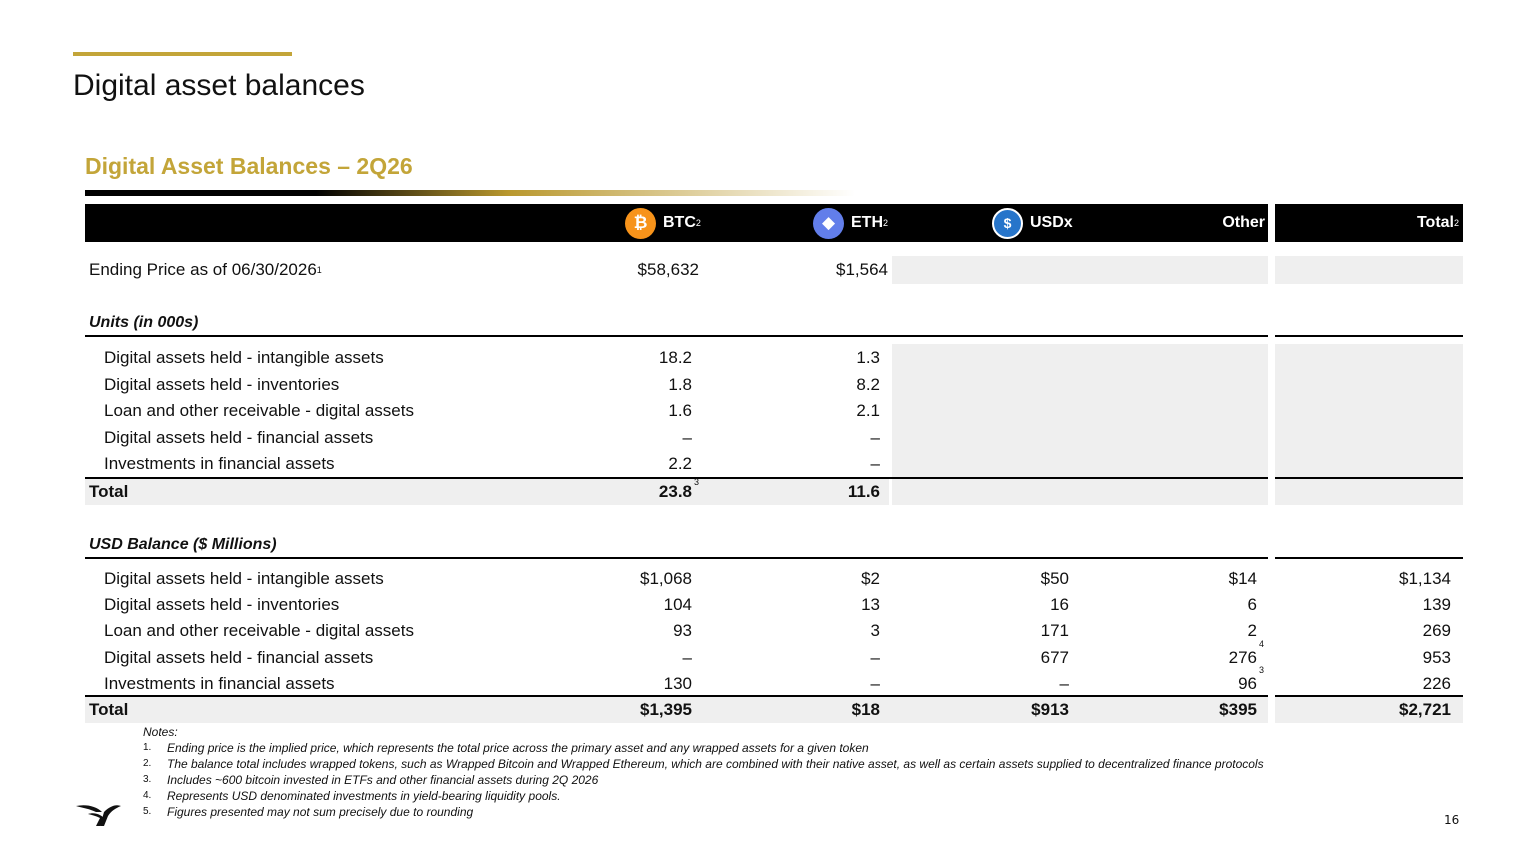 The image size is (1536, 864). What do you see at coordinates (1247, 683) in the screenshot?
I see `usd-row-other: 96` at bounding box center [1247, 683].